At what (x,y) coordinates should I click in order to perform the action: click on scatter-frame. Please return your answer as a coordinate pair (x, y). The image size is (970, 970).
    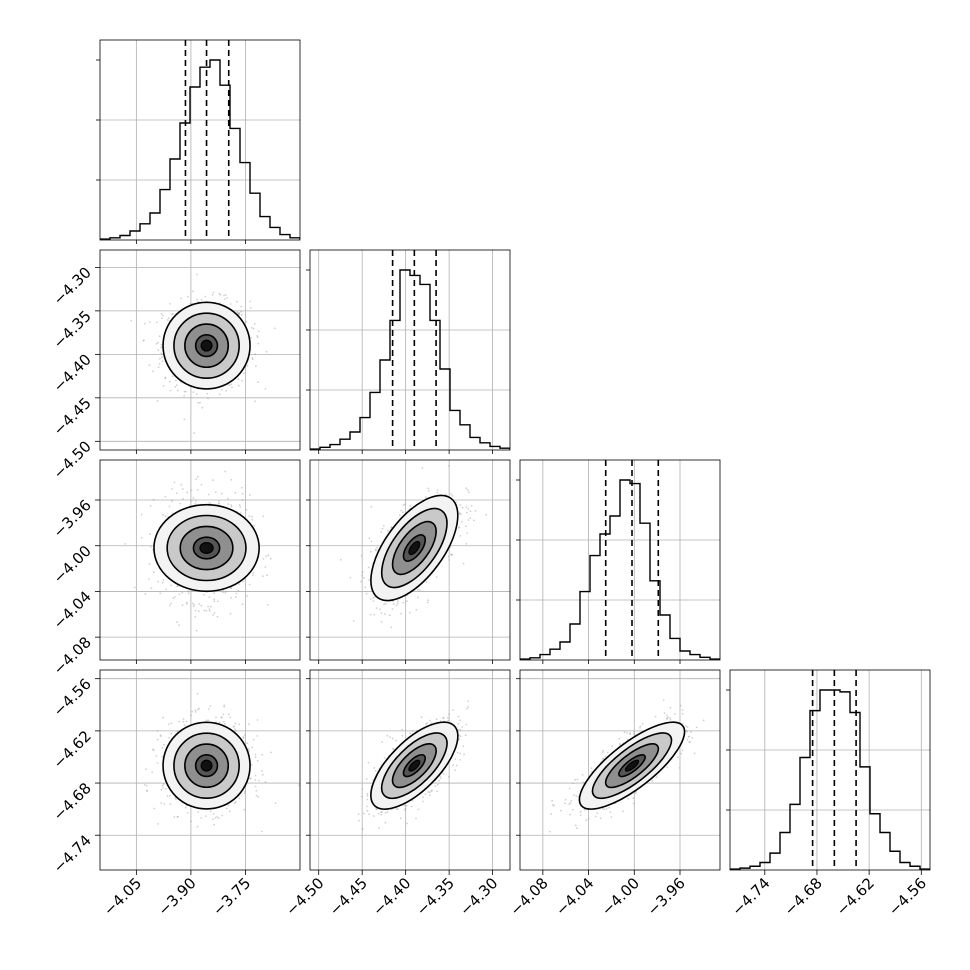
    Looking at the image, I should click on (410, 560).